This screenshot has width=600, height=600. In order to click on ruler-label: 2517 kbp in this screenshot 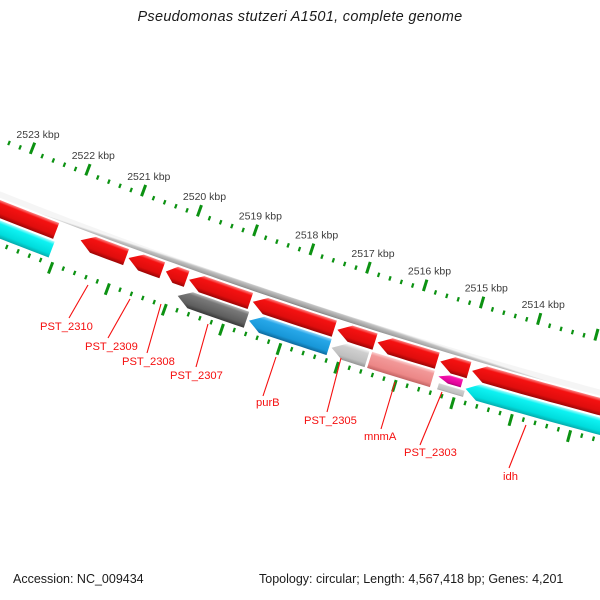, I will do `click(372, 254)`.